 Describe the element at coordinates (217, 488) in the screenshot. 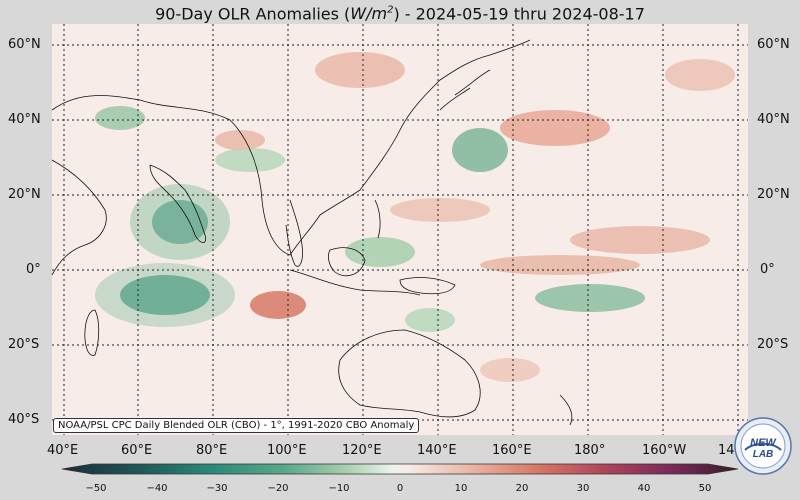

I see `colorbar-tick: −30` at that location.